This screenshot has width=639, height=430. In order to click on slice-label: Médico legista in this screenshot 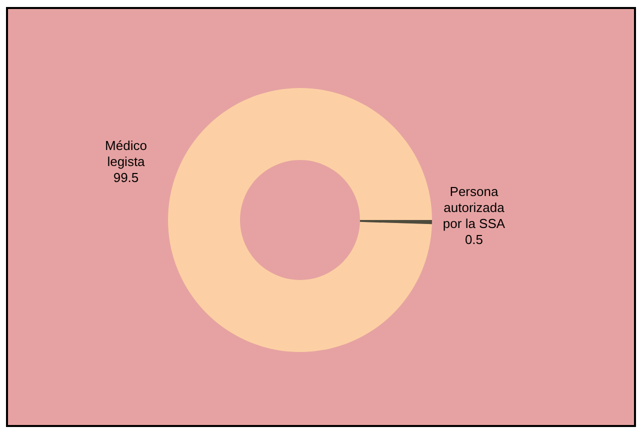, I will do `click(126, 153)`.